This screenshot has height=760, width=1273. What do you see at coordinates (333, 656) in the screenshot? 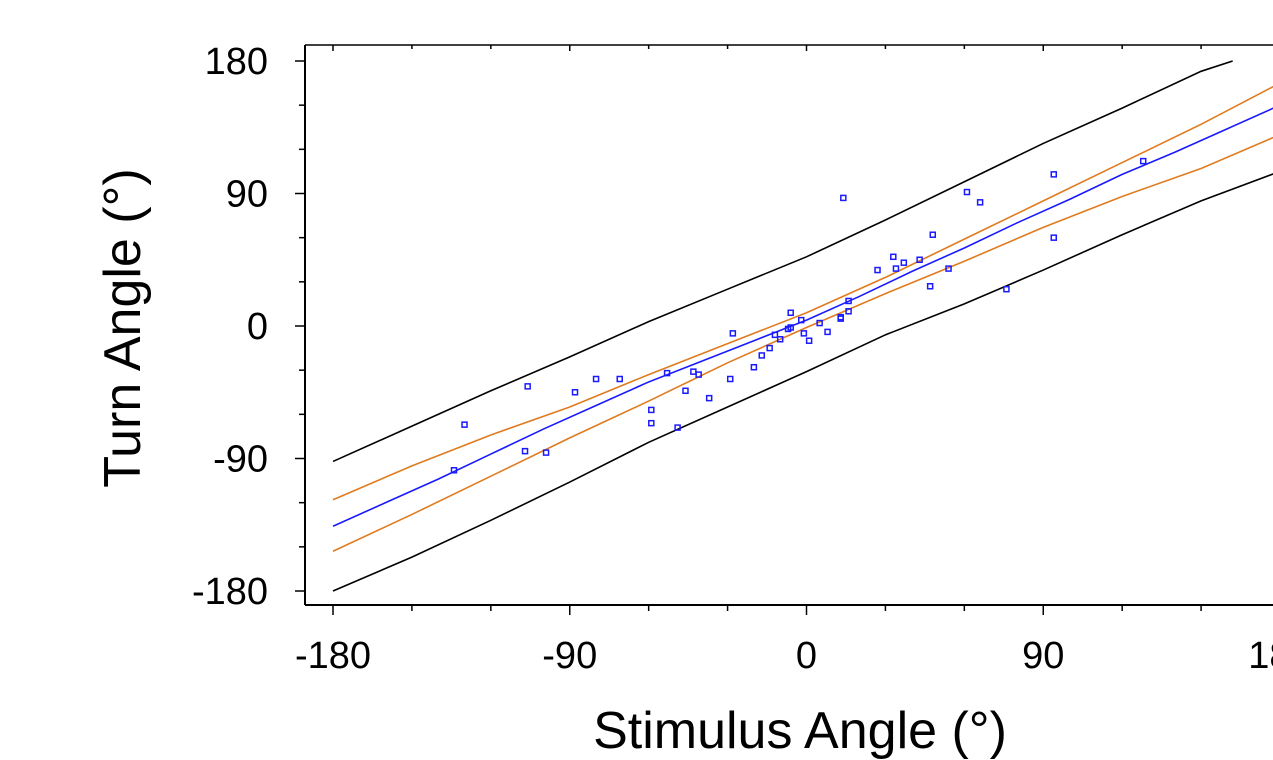
I see `x-tick-label: -180` at bounding box center [333, 656].